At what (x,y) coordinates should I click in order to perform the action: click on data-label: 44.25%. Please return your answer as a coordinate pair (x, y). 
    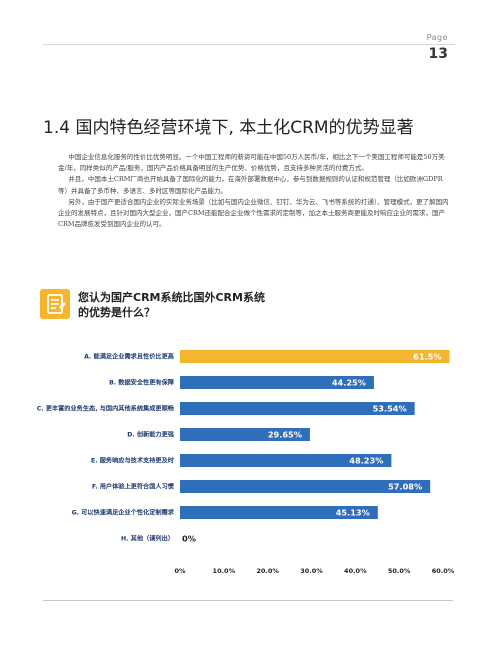
    Looking at the image, I should click on (349, 383).